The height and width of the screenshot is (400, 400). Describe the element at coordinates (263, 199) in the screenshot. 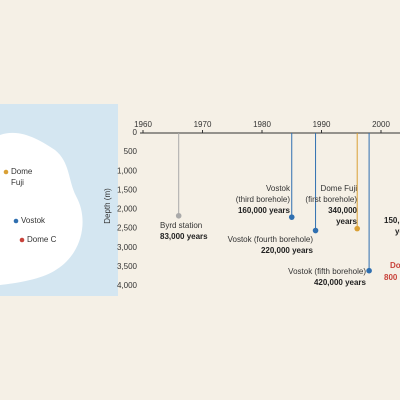

I see `point-label: (third borehole)` at that location.